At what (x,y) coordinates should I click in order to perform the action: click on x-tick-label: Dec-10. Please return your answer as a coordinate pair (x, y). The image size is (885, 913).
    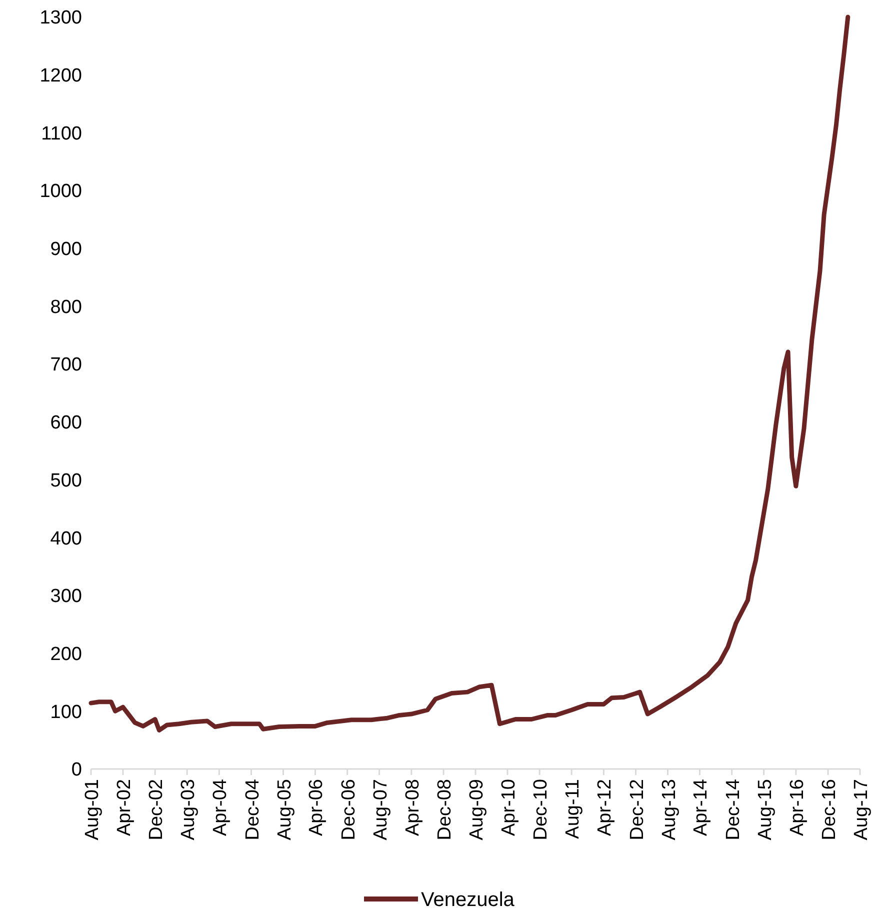
    Looking at the image, I should click on (541, 809).